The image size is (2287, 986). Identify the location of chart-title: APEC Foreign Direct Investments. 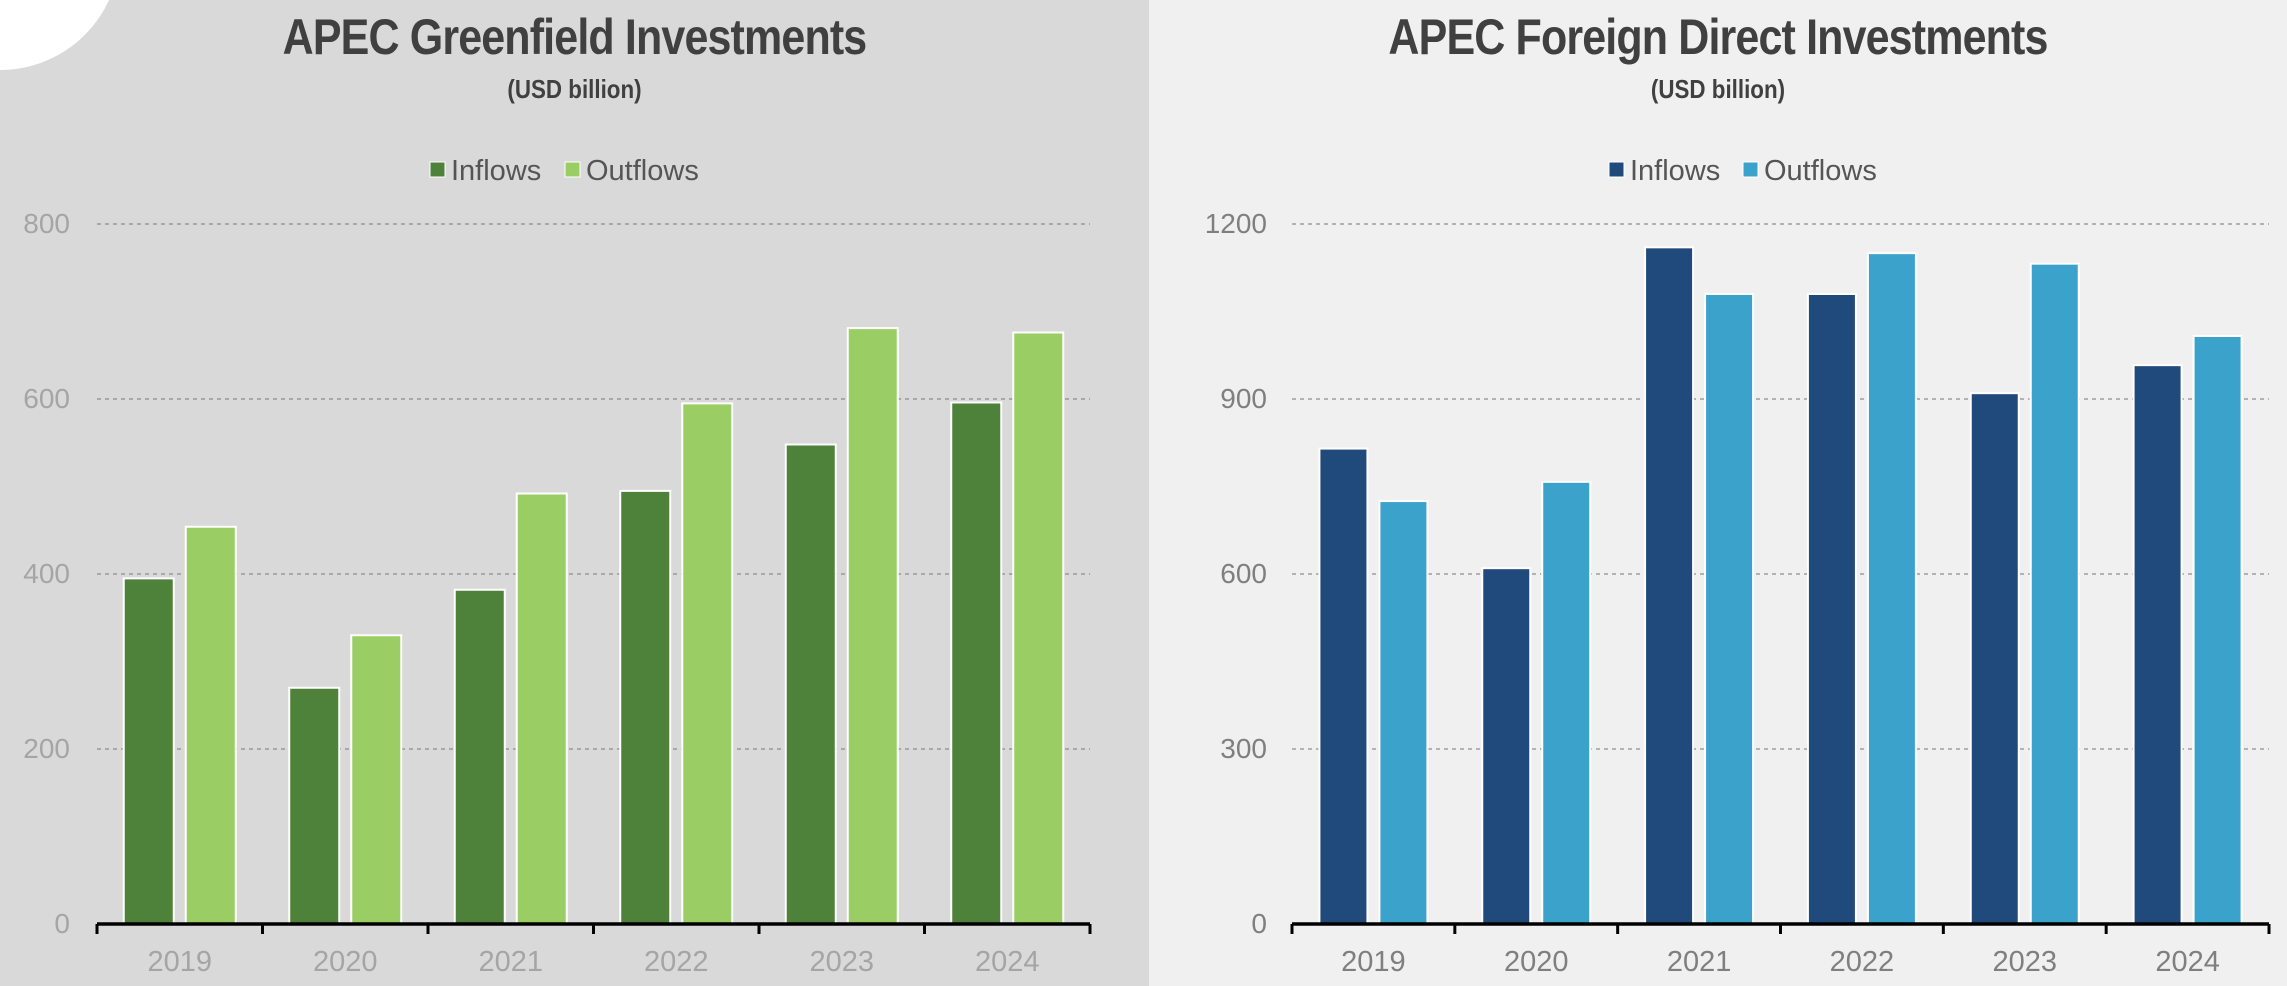
(1718, 37).